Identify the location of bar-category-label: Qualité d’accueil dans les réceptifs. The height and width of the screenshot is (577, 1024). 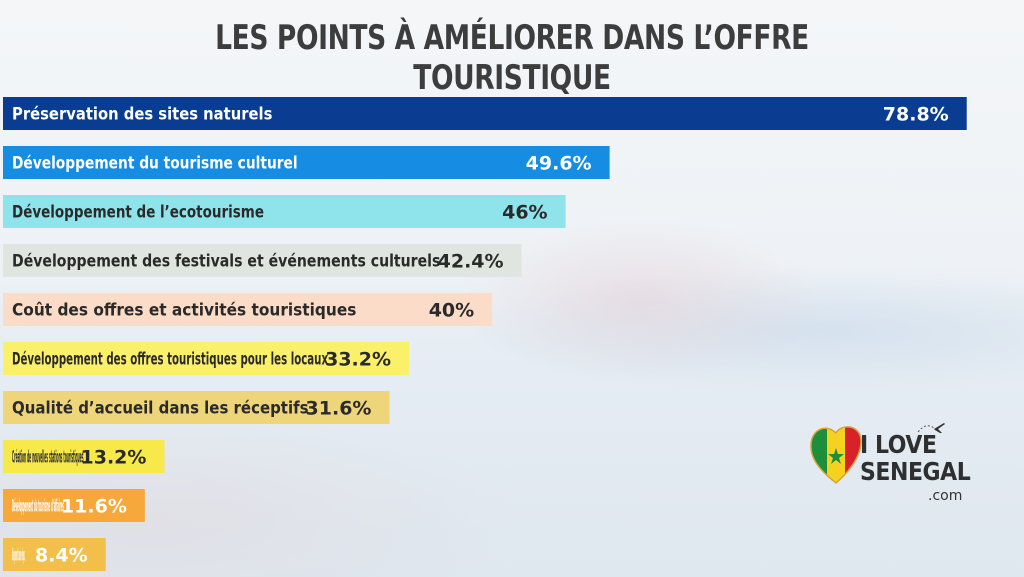
(160, 409).